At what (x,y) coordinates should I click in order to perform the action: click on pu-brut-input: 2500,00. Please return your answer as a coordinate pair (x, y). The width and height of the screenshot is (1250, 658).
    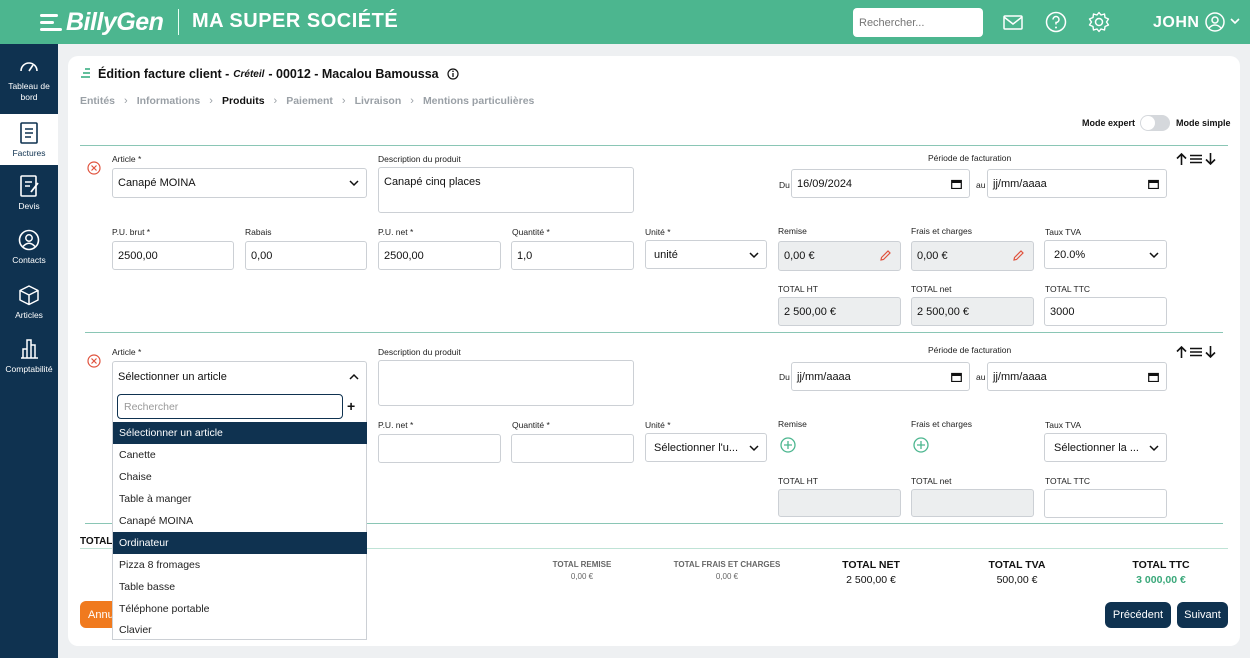
    Looking at the image, I should click on (173, 255).